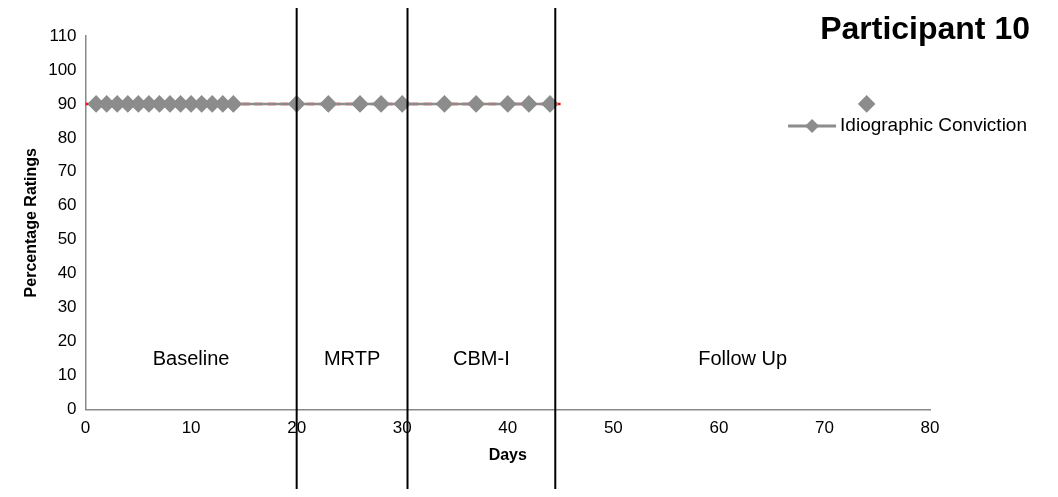  What do you see at coordinates (67, 341) in the screenshot?
I see `y-tick-label: 20` at bounding box center [67, 341].